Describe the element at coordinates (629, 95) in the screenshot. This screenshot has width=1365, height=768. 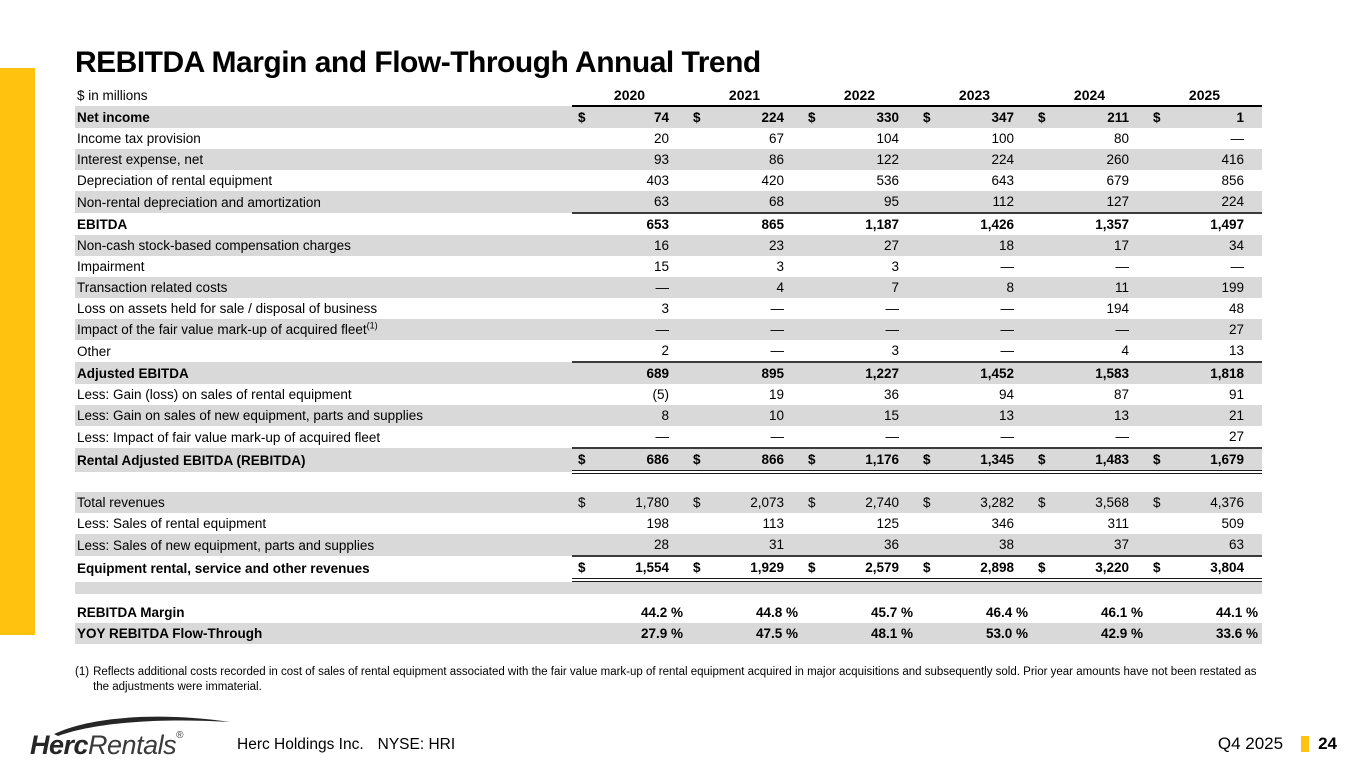
I see `year-column-header: 2020` at that location.